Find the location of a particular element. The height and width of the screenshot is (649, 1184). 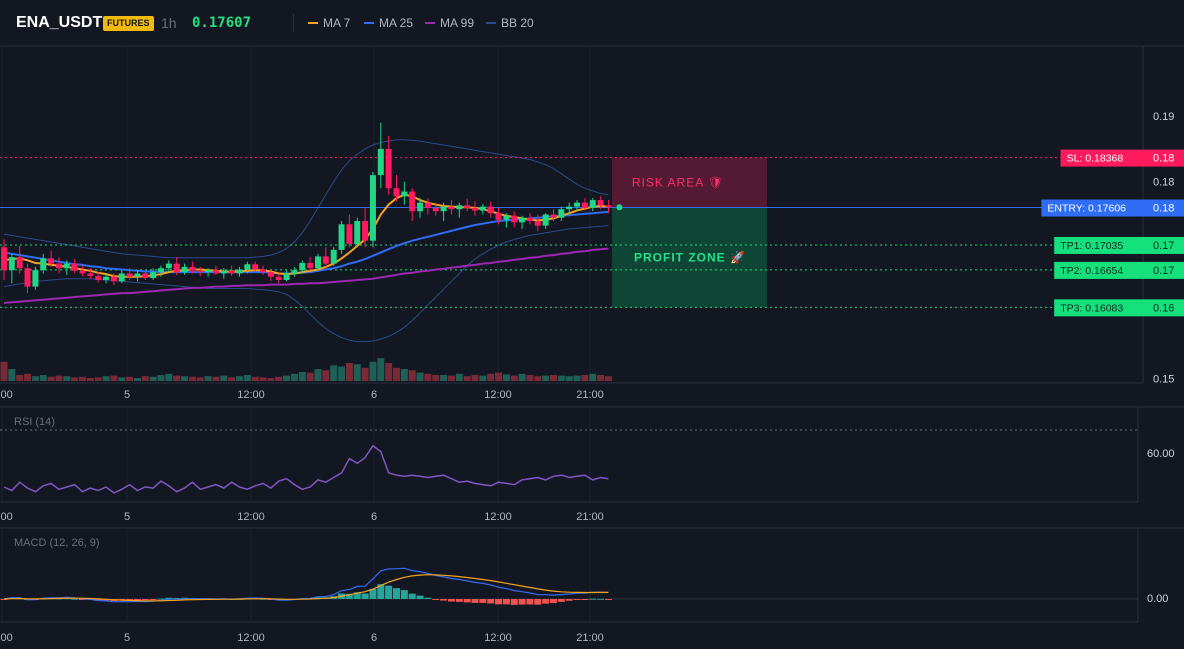

rsi-title: RSI (14) is located at coordinates (34, 422).